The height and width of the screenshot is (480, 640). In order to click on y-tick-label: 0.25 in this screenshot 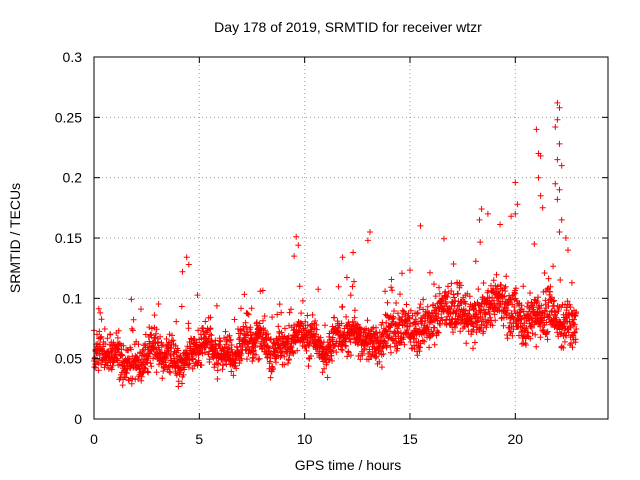, I will do `click(68, 117)`.